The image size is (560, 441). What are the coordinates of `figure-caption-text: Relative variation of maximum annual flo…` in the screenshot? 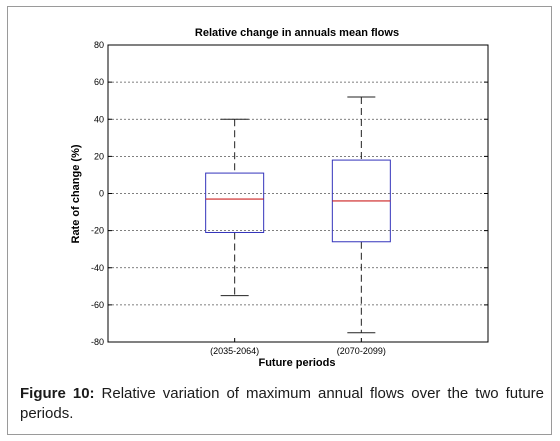 It's located at (282, 403).